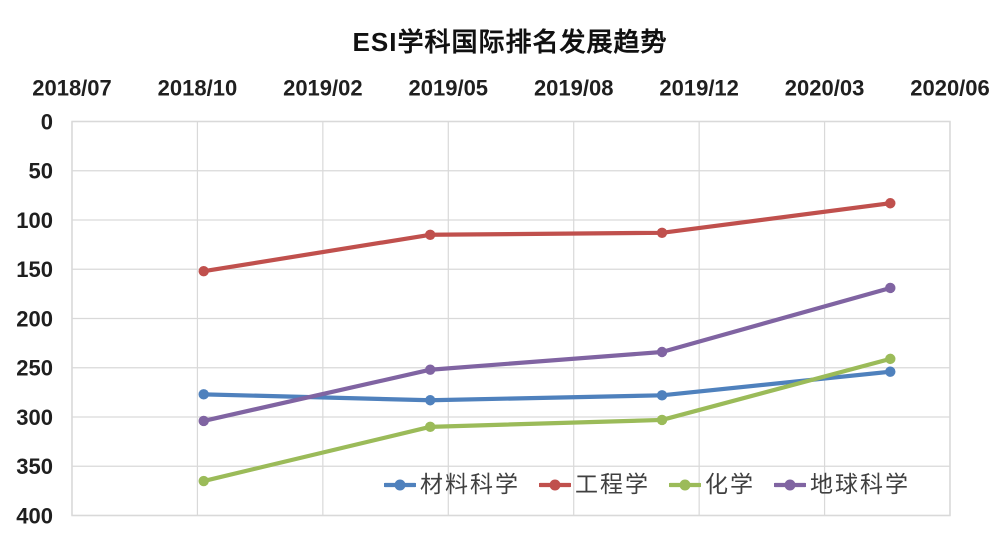 The image size is (1000, 544). What do you see at coordinates (34, 466) in the screenshot?
I see `y-axis-tick-label: 350` at bounding box center [34, 466].